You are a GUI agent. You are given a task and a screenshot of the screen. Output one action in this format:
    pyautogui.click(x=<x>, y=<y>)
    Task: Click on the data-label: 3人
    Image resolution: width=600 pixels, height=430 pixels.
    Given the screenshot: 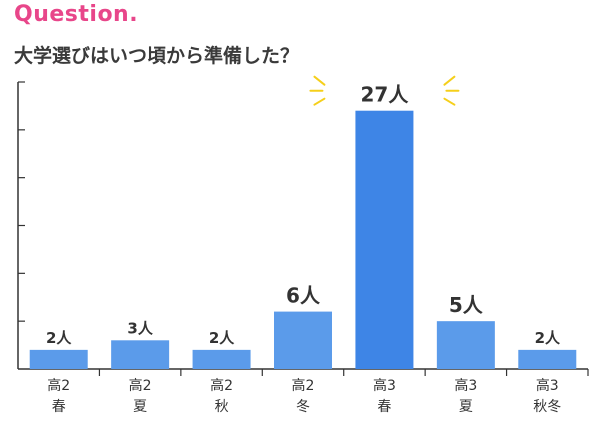 What is the action you would take?
    pyautogui.click(x=140, y=328)
    